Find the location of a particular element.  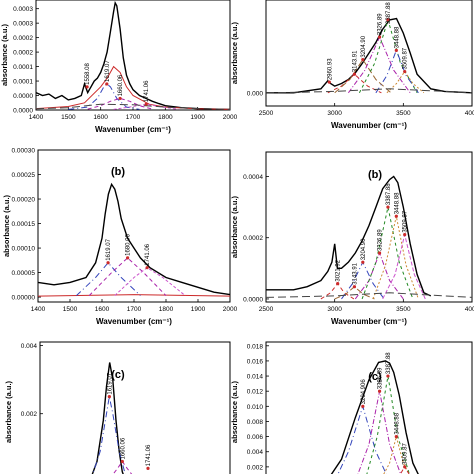

series-group is located at coordinates (369, 55).